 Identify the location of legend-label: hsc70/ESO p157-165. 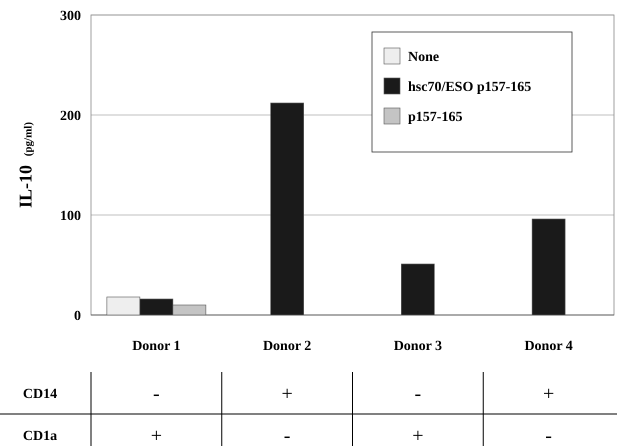
(470, 87).